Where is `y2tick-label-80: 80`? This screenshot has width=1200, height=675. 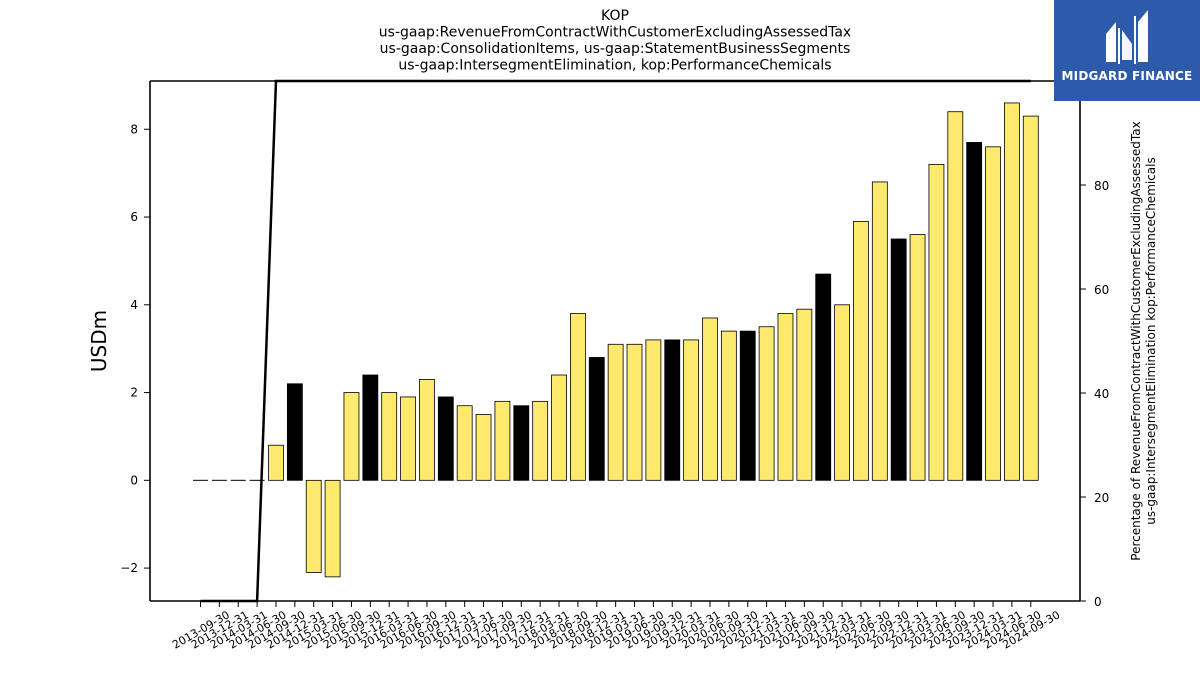 y2tick-label-80: 80 is located at coordinates (1101, 186).